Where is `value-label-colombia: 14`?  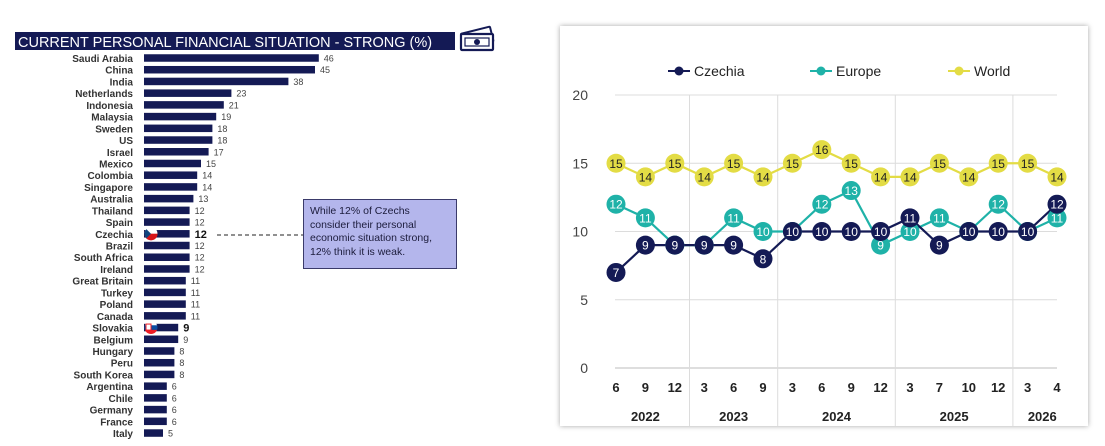 value-label-colombia: 14 is located at coordinates (207, 176).